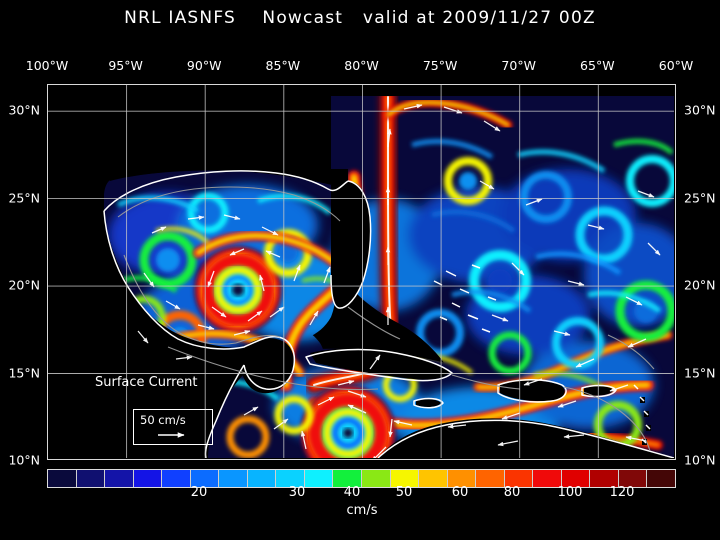  Describe the element at coordinates (47, 65) in the screenshot. I see `lon-label-100w: 100°W` at that location.